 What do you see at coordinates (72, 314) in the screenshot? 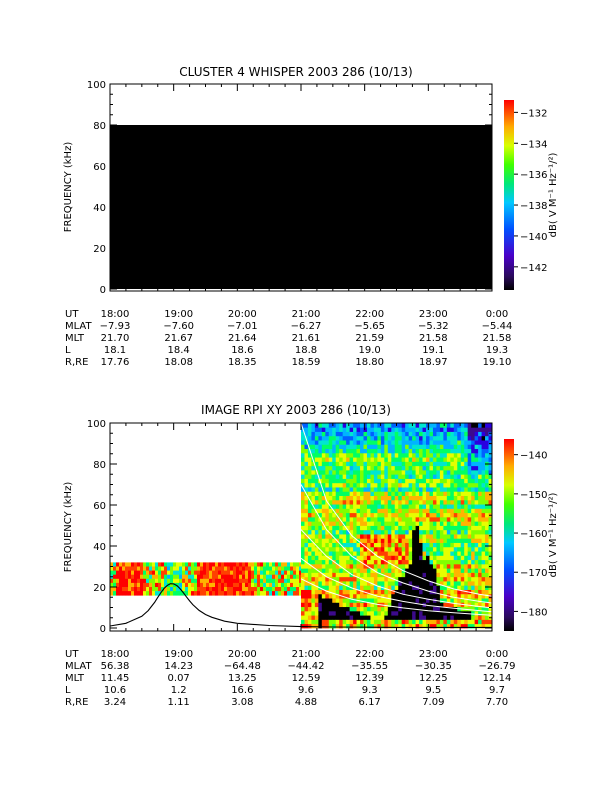
I see `ephemeris-row-label: UT` at bounding box center [72, 314].